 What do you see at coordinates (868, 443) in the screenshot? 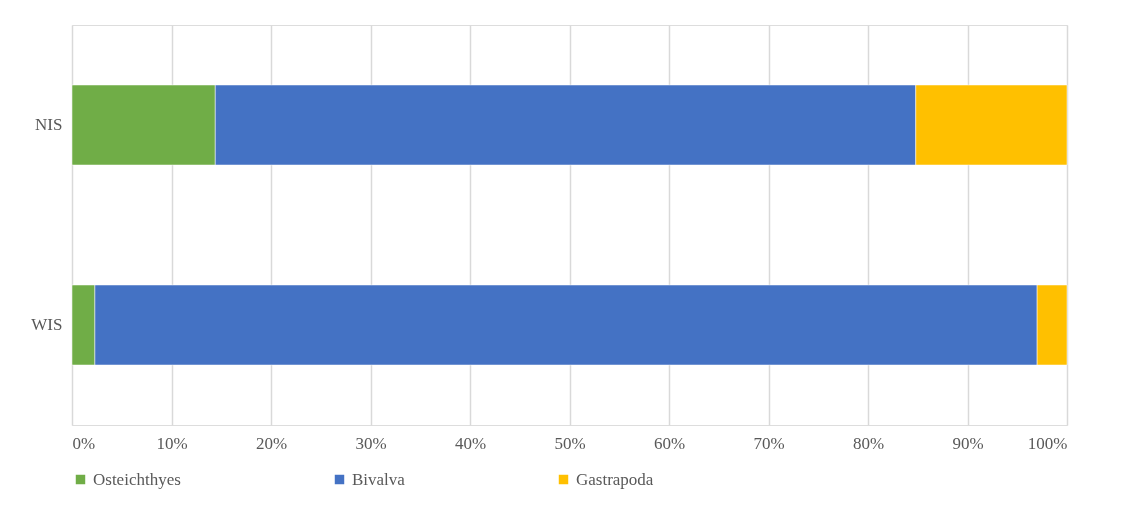
I see `x-tick-label: 80%` at bounding box center [868, 443].